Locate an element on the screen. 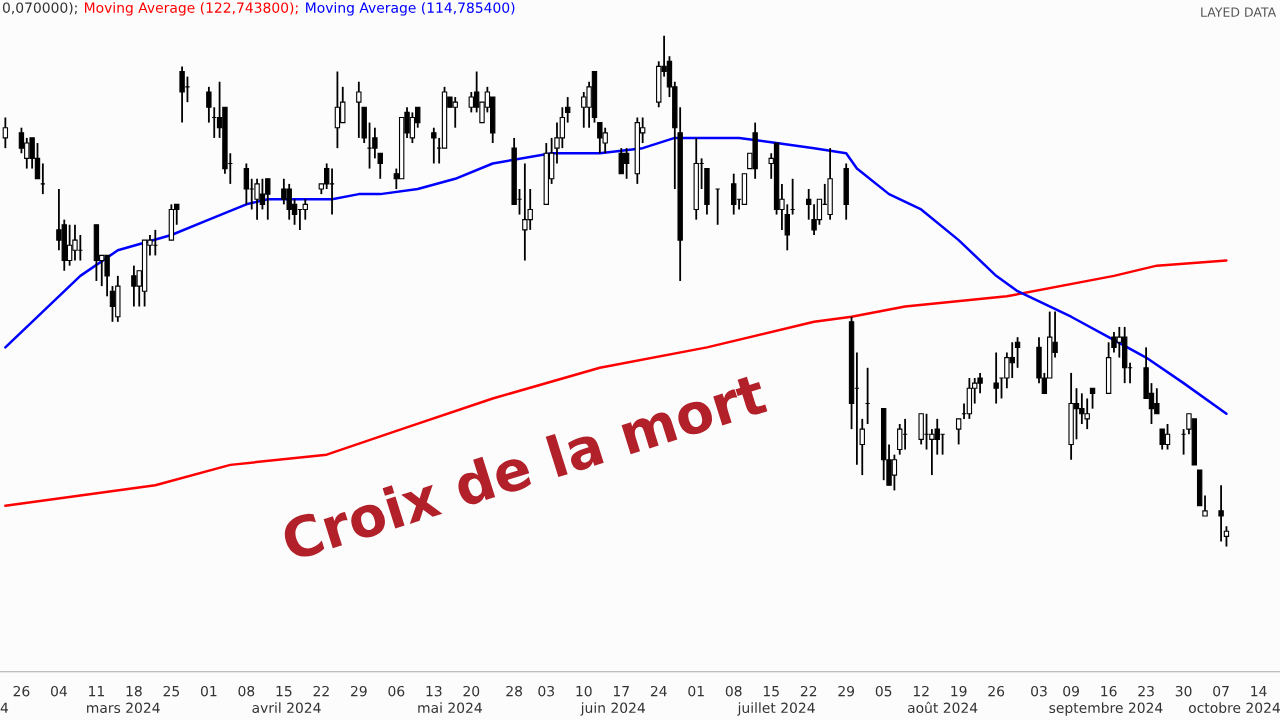 The width and height of the screenshot is (1280, 720). x-tick-label: 16 is located at coordinates (1109, 691).